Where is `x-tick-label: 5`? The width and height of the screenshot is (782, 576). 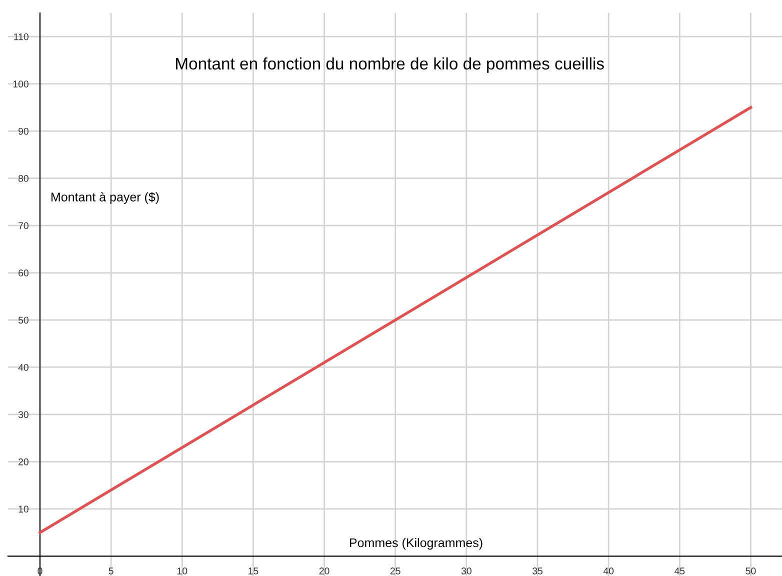 x-tick-label: 5 is located at coordinates (111, 571).